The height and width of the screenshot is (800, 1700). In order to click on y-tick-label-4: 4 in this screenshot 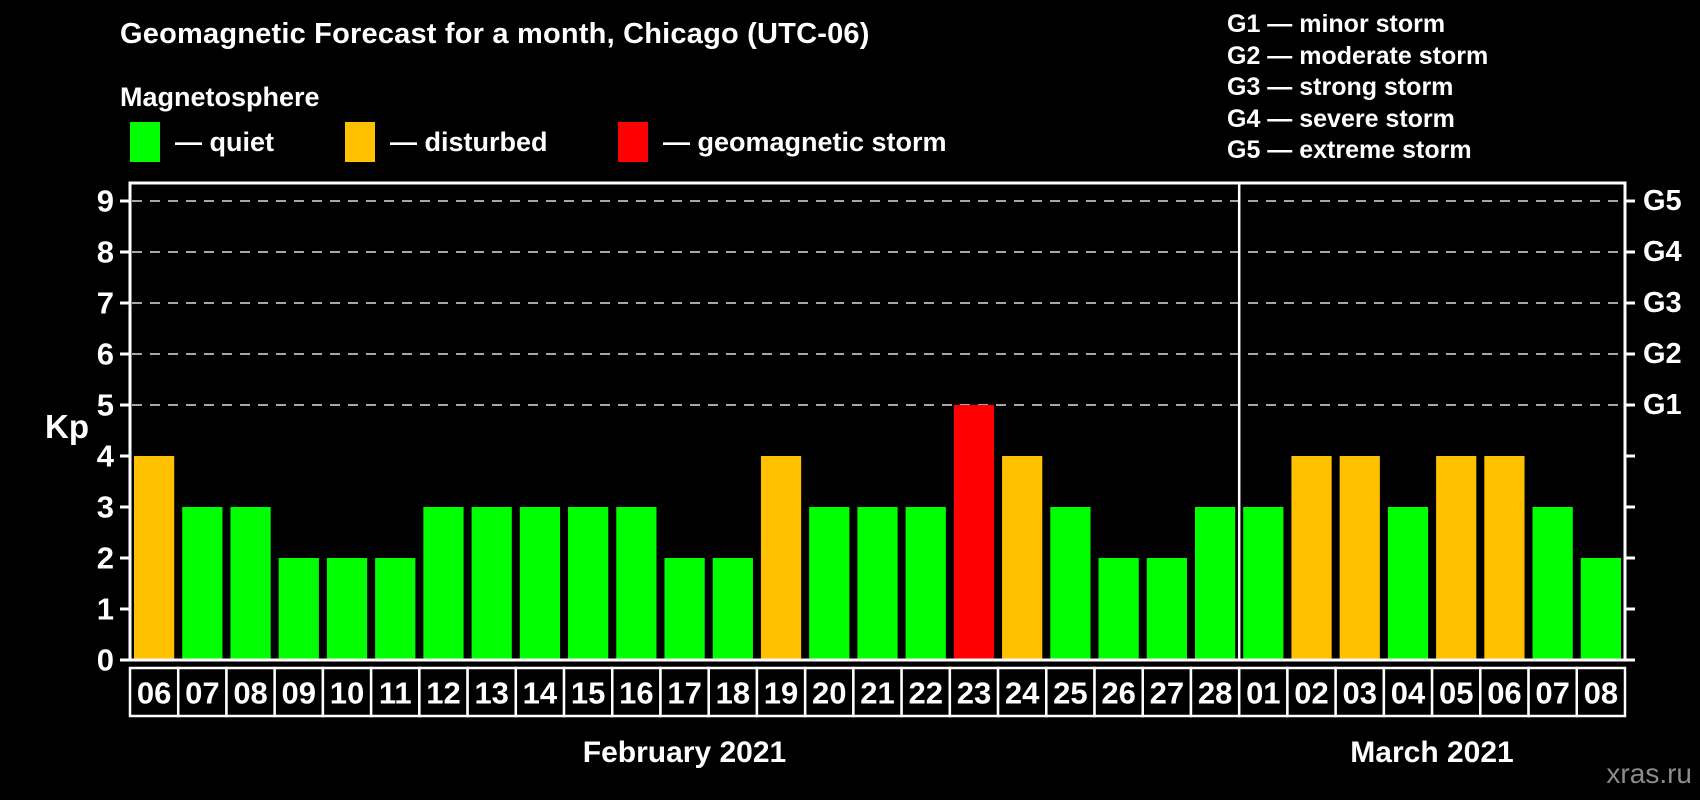, I will do `click(106, 456)`.